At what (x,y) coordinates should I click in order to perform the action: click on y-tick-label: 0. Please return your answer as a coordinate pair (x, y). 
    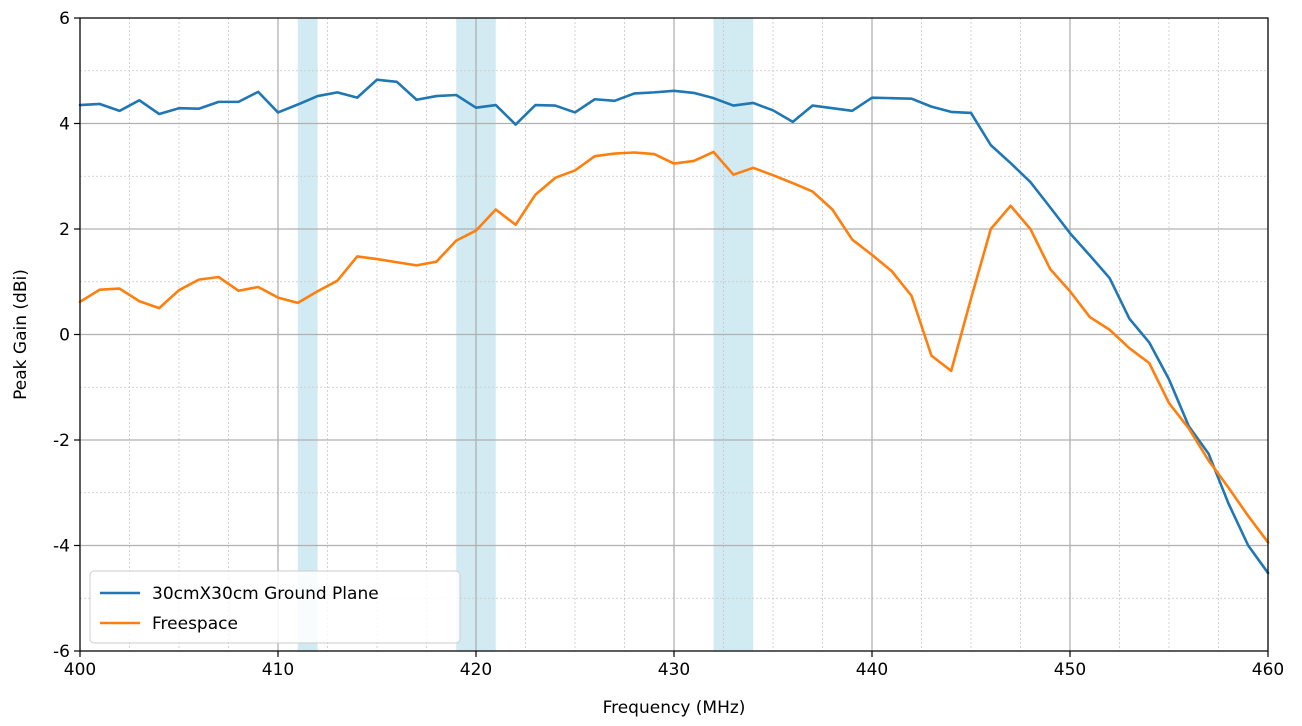
    Looking at the image, I should click on (64, 336).